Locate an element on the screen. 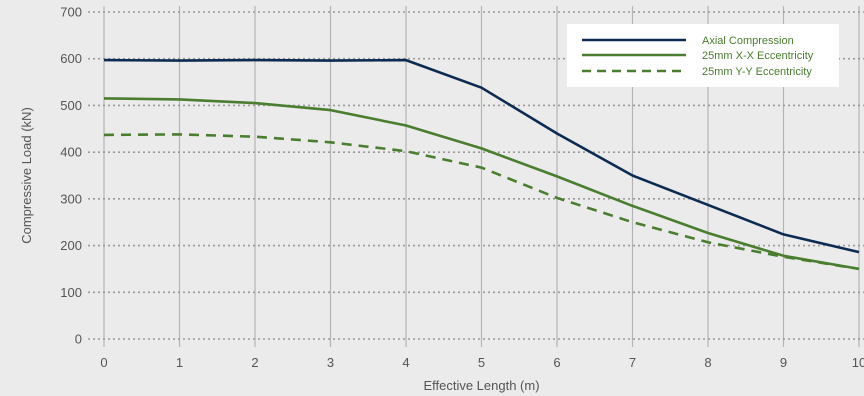 The image size is (864, 396). y-tick-label: 0 is located at coordinates (78, 339).